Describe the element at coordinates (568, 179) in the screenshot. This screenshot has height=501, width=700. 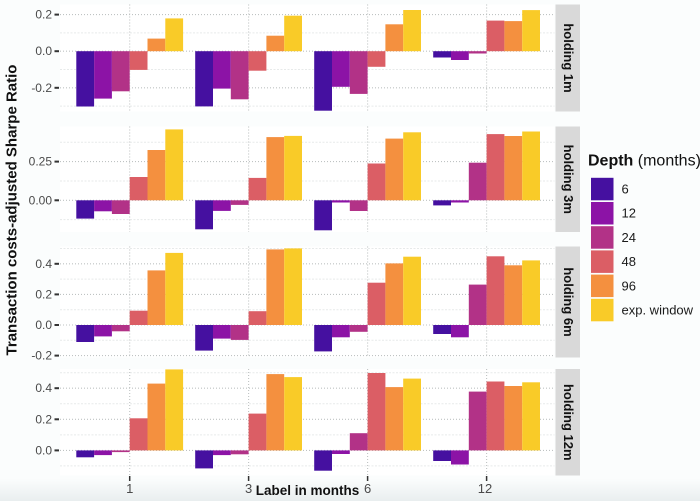
I see `svg-text: holding 3m` at that location.